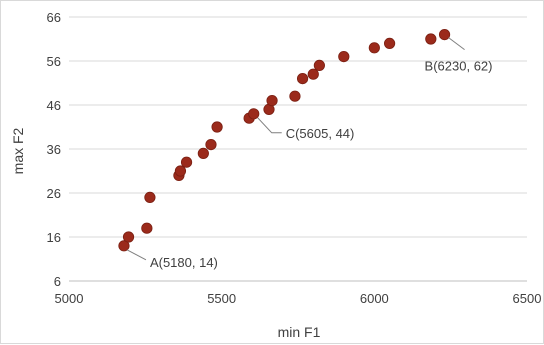  I want to click on y-tick-label: 16, so click(54, 237).